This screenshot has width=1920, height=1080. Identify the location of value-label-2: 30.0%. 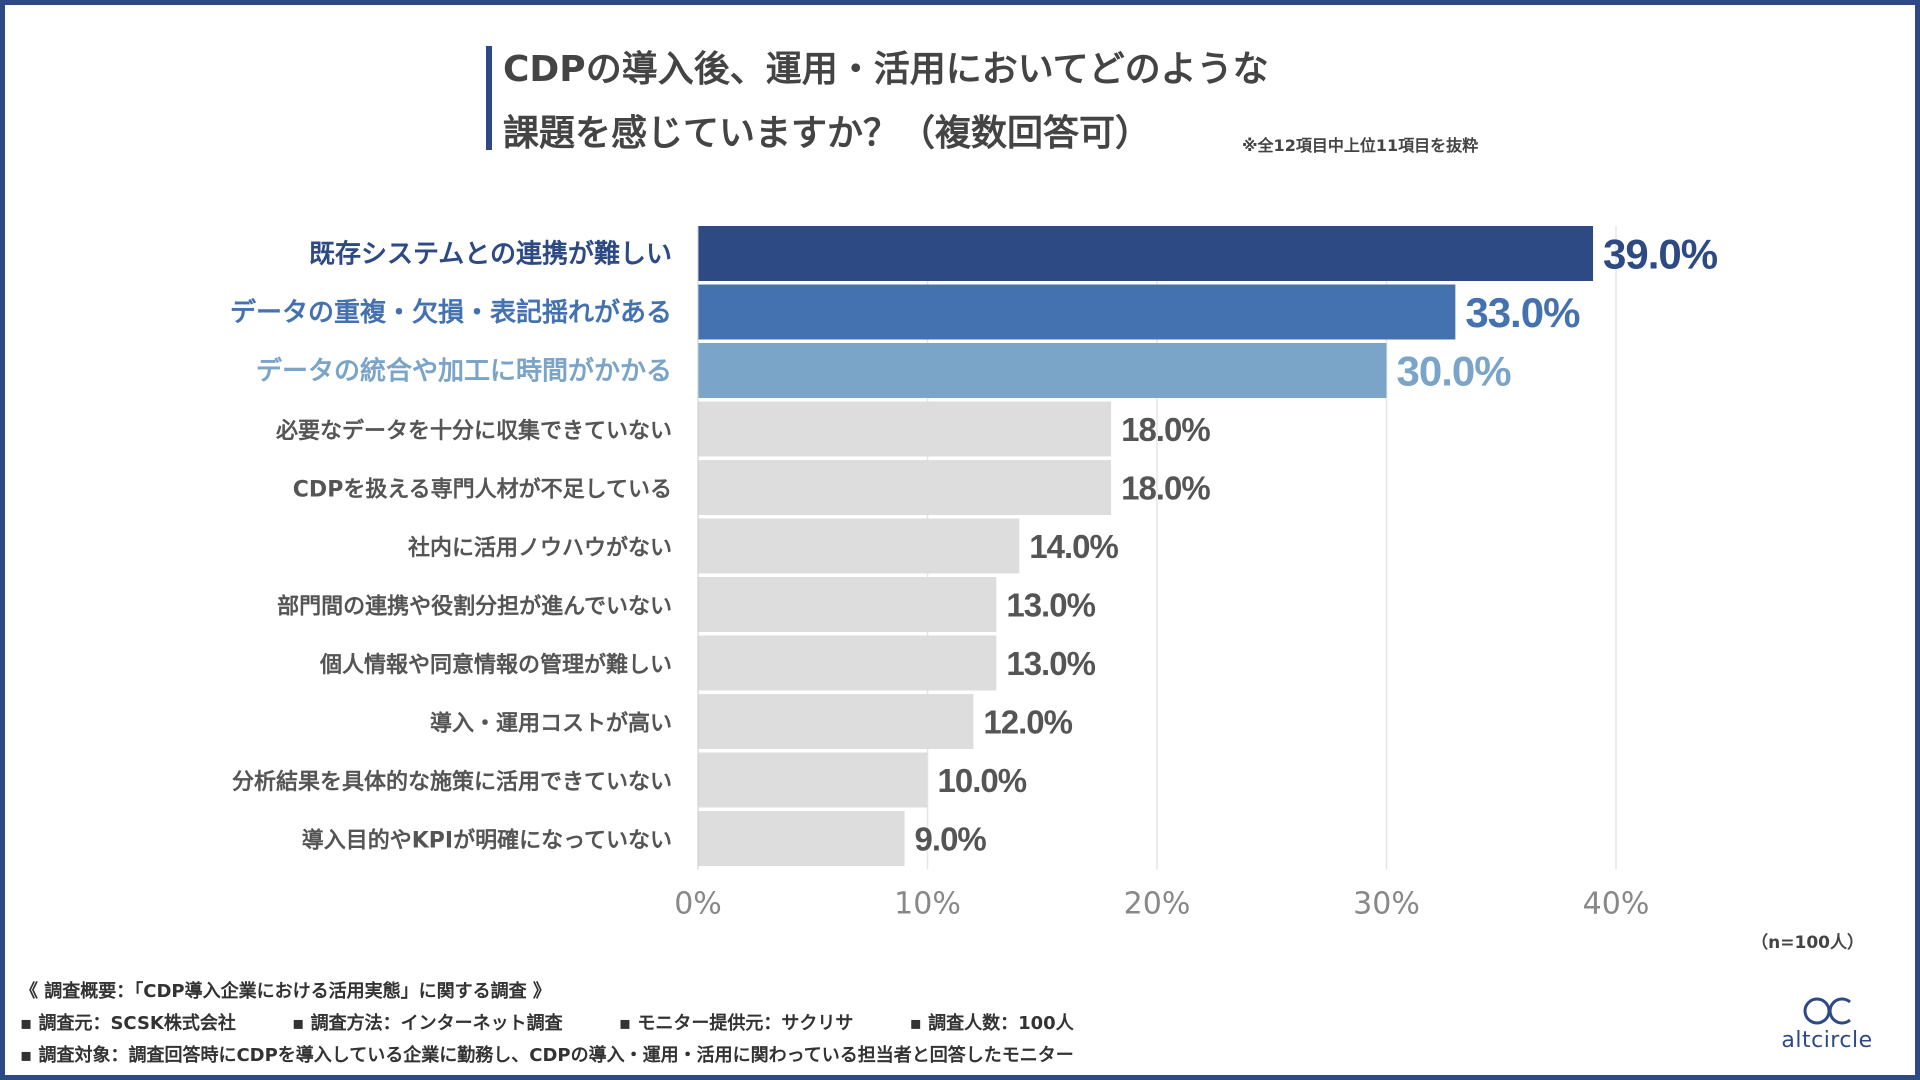
(1454, 371).